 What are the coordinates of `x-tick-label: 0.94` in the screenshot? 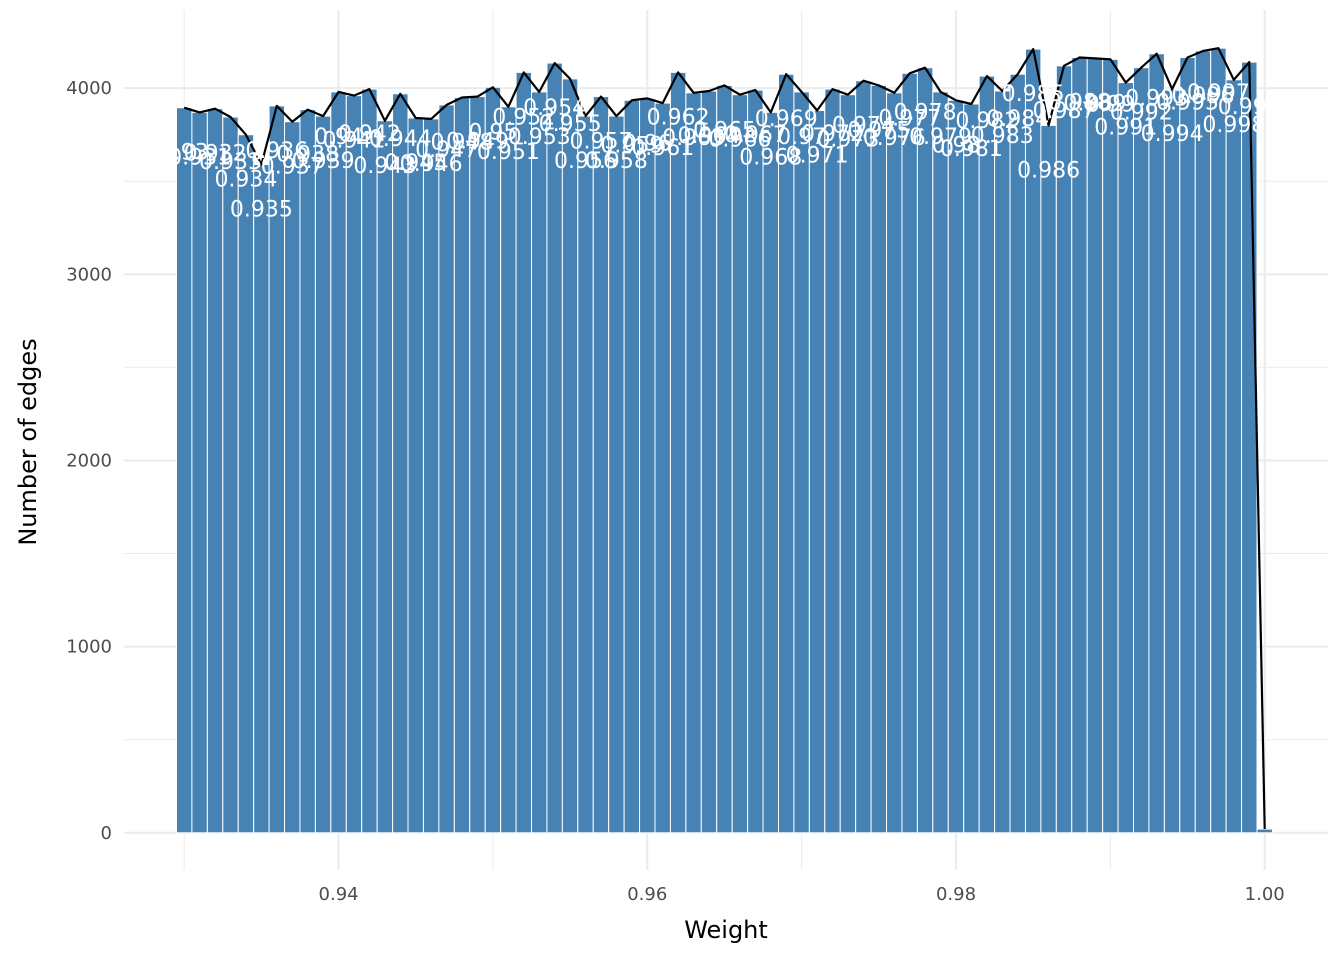 It's located at (339, 894).